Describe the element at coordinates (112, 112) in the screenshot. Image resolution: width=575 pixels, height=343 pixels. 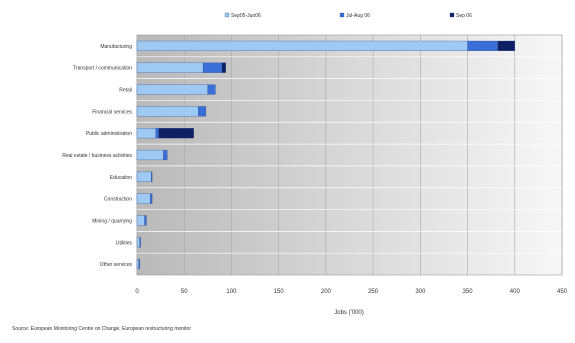
I see `category-label: Financial services` at that location.